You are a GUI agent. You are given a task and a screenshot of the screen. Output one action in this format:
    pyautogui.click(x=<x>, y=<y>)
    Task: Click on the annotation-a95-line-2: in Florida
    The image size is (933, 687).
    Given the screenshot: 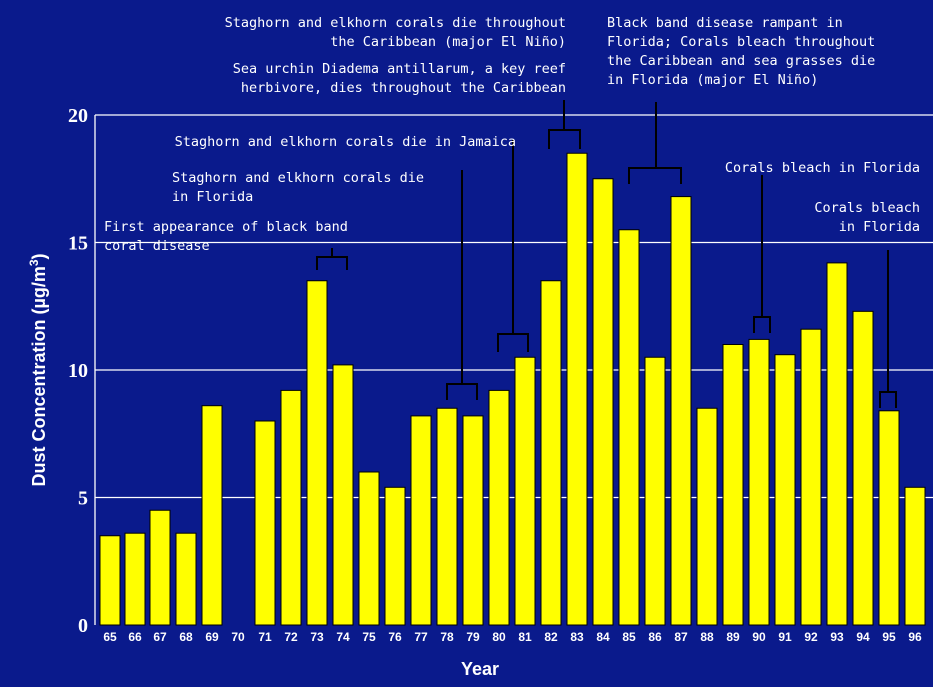 What is the action you would take?
    pyautogui.click(x=879, y=227)
    